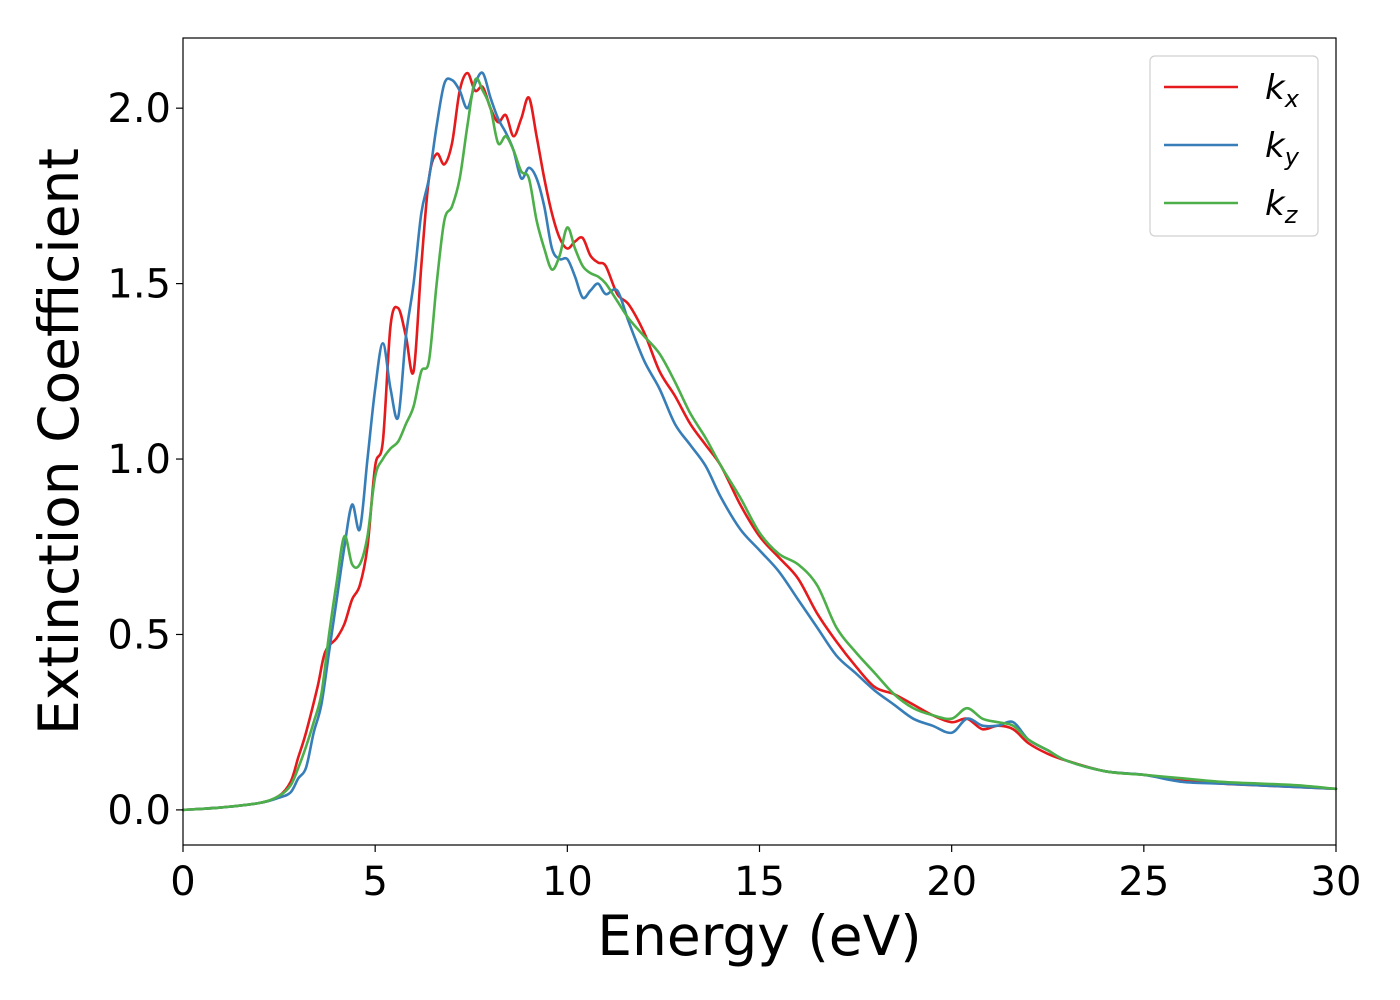  I want to click on x-tick-label: 15, so click(759, 882).